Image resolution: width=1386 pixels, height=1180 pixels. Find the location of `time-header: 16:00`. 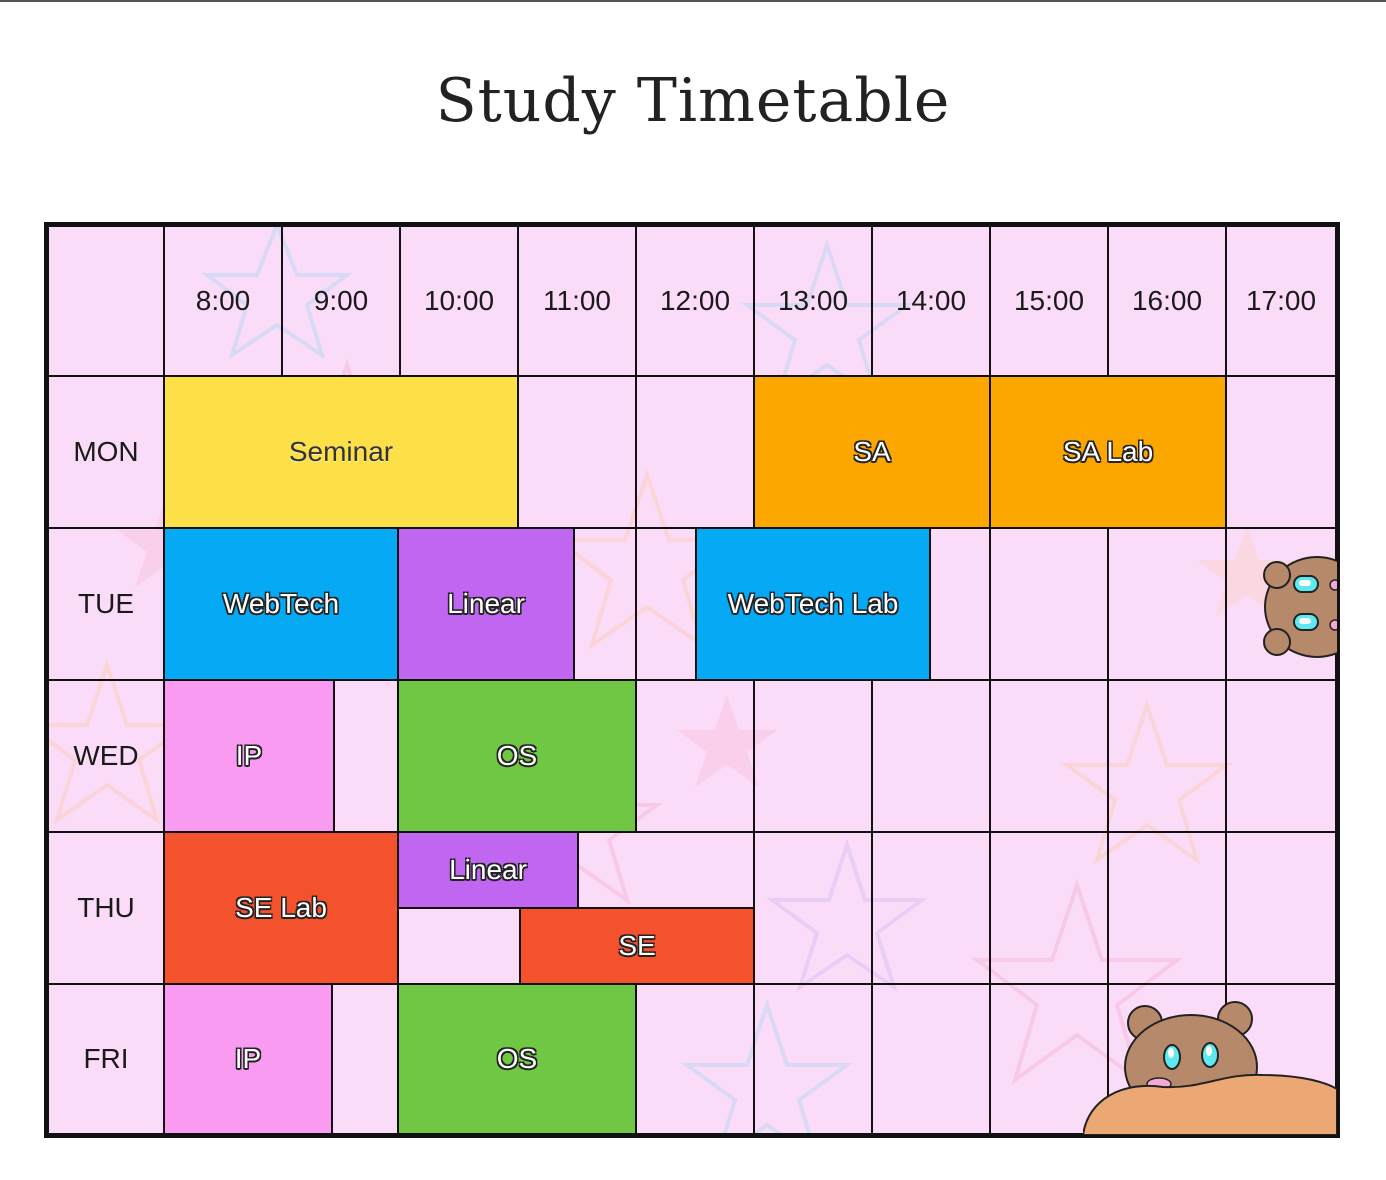

time-header: 16:00 is located at coordinates (1167, 301).